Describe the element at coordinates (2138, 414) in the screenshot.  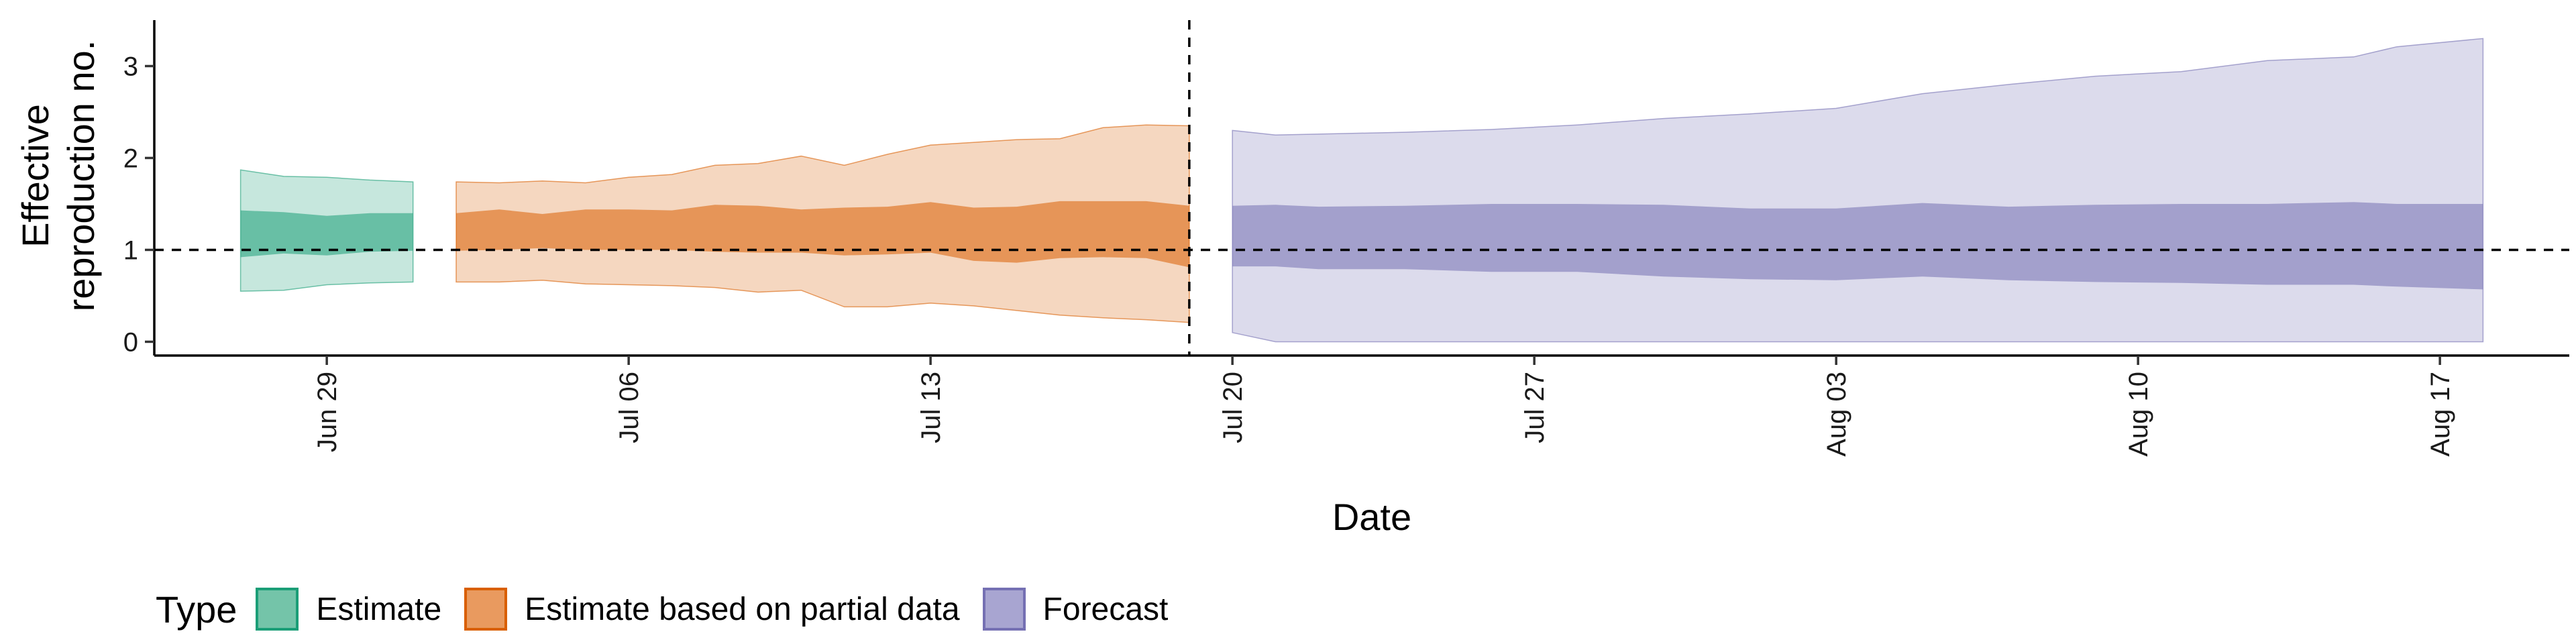
I see `x-tick-label-aug-10: Aug 10` at that location.